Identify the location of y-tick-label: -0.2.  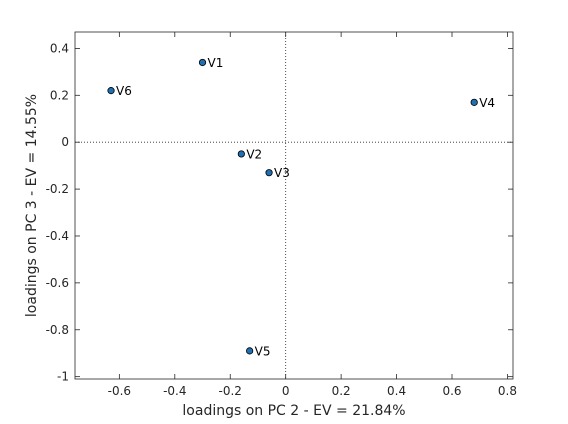
(57, 189).